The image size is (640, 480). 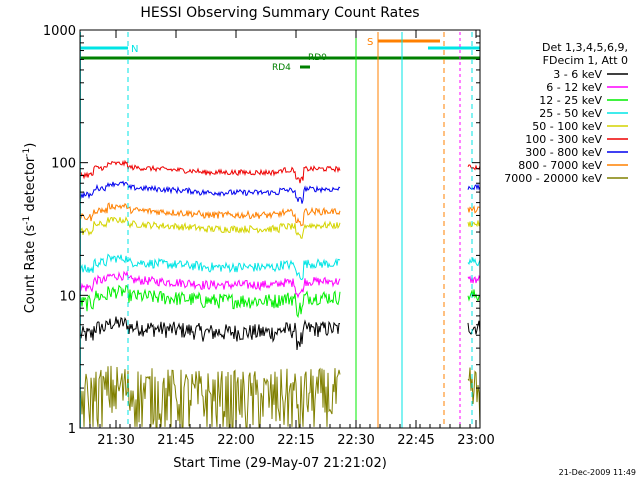 I want to click on legend-header: FDecim 1, Att 0, so click(x=585, y=60).